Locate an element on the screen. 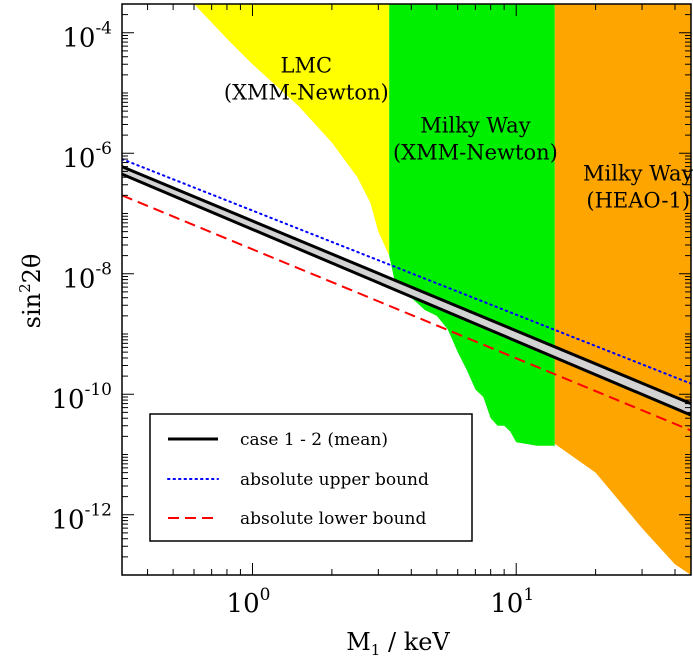 This screenshot has width=693, height=656. x-axis-title-sub: 1 is located at coordinates (376, 648).